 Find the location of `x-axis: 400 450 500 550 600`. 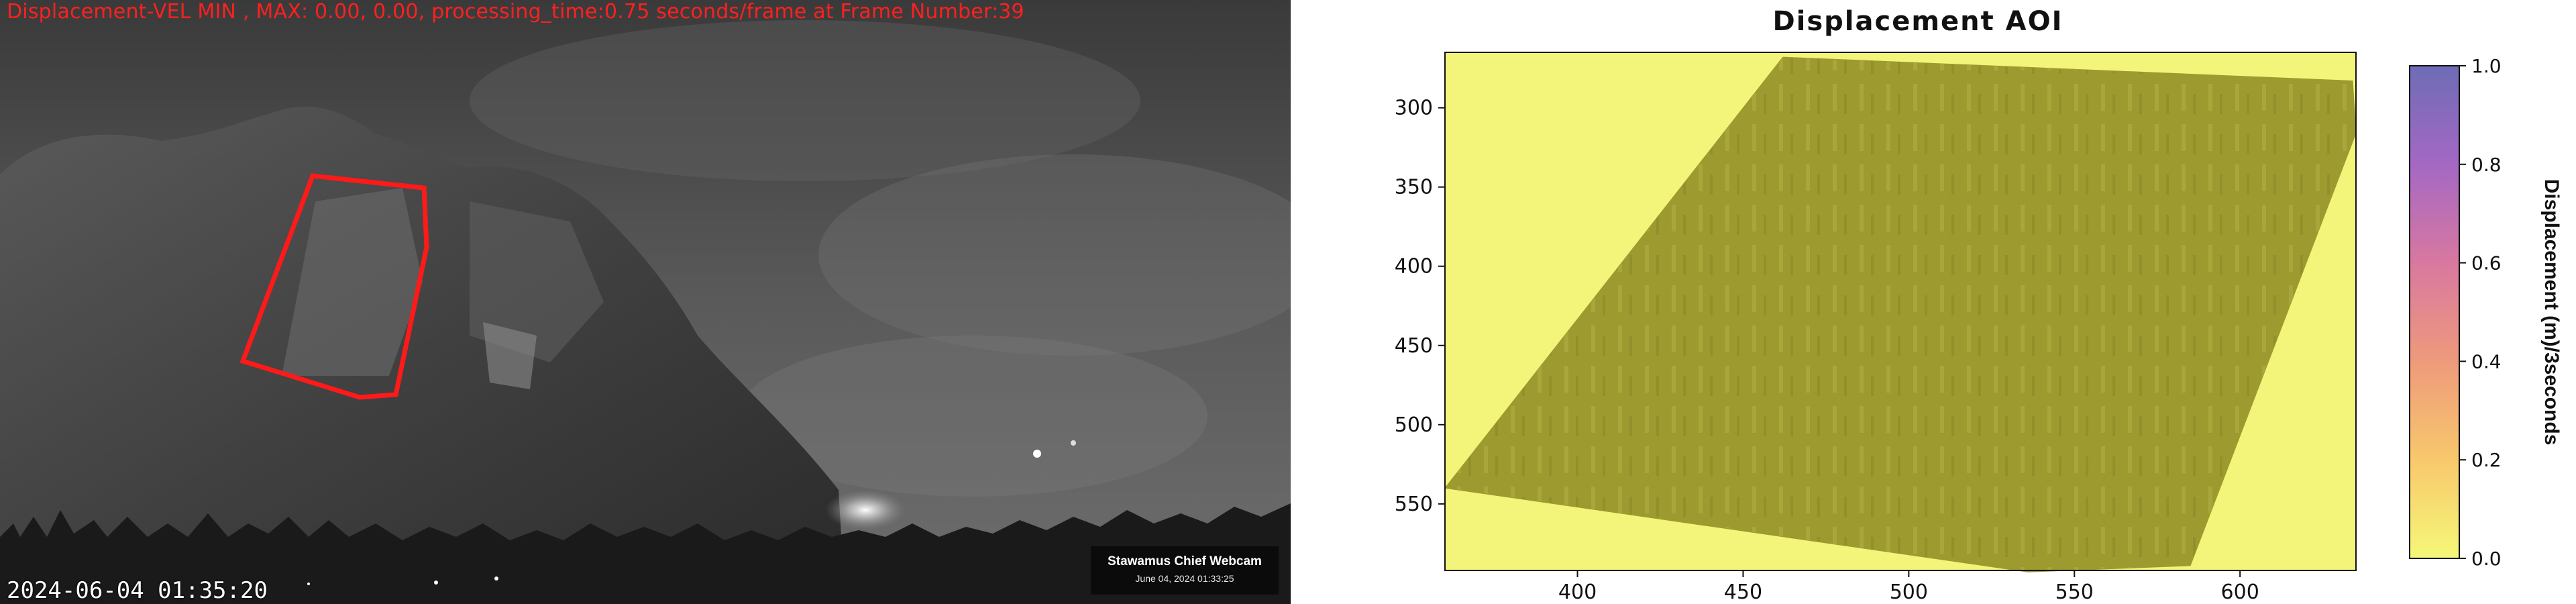

x-axis: 400 450 500 550 600 is located at coordinates (1908, 587).